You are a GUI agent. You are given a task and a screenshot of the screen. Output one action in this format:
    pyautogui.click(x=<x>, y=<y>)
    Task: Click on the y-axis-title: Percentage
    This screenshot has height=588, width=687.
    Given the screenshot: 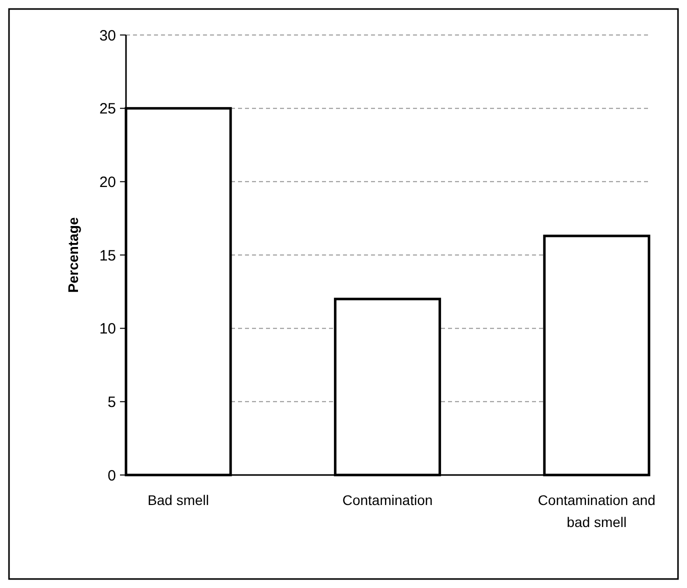 What is the action you would take?
    pyautogui.click(x=73, y=255)
    